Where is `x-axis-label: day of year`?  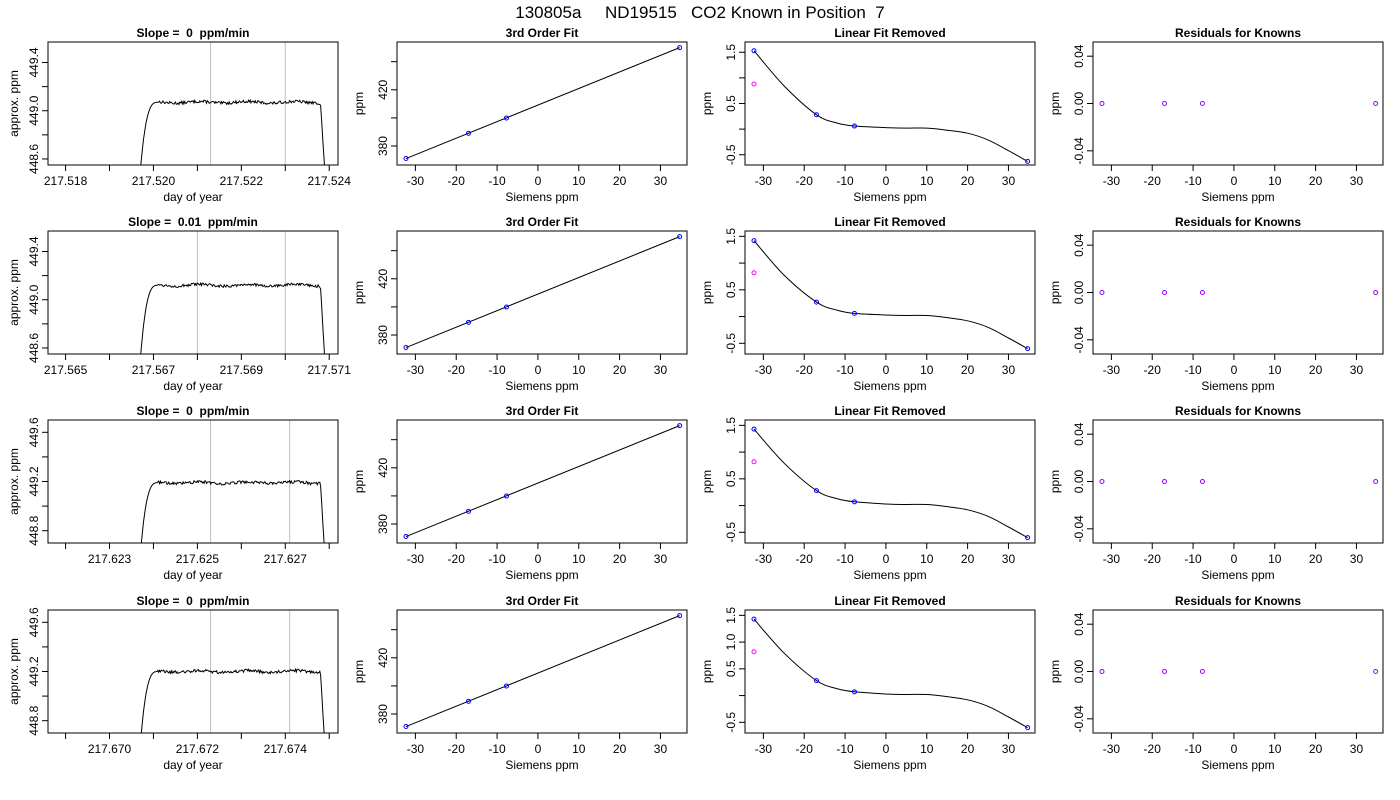 x-axis-label: day of year is located at coordinates (192, 765).